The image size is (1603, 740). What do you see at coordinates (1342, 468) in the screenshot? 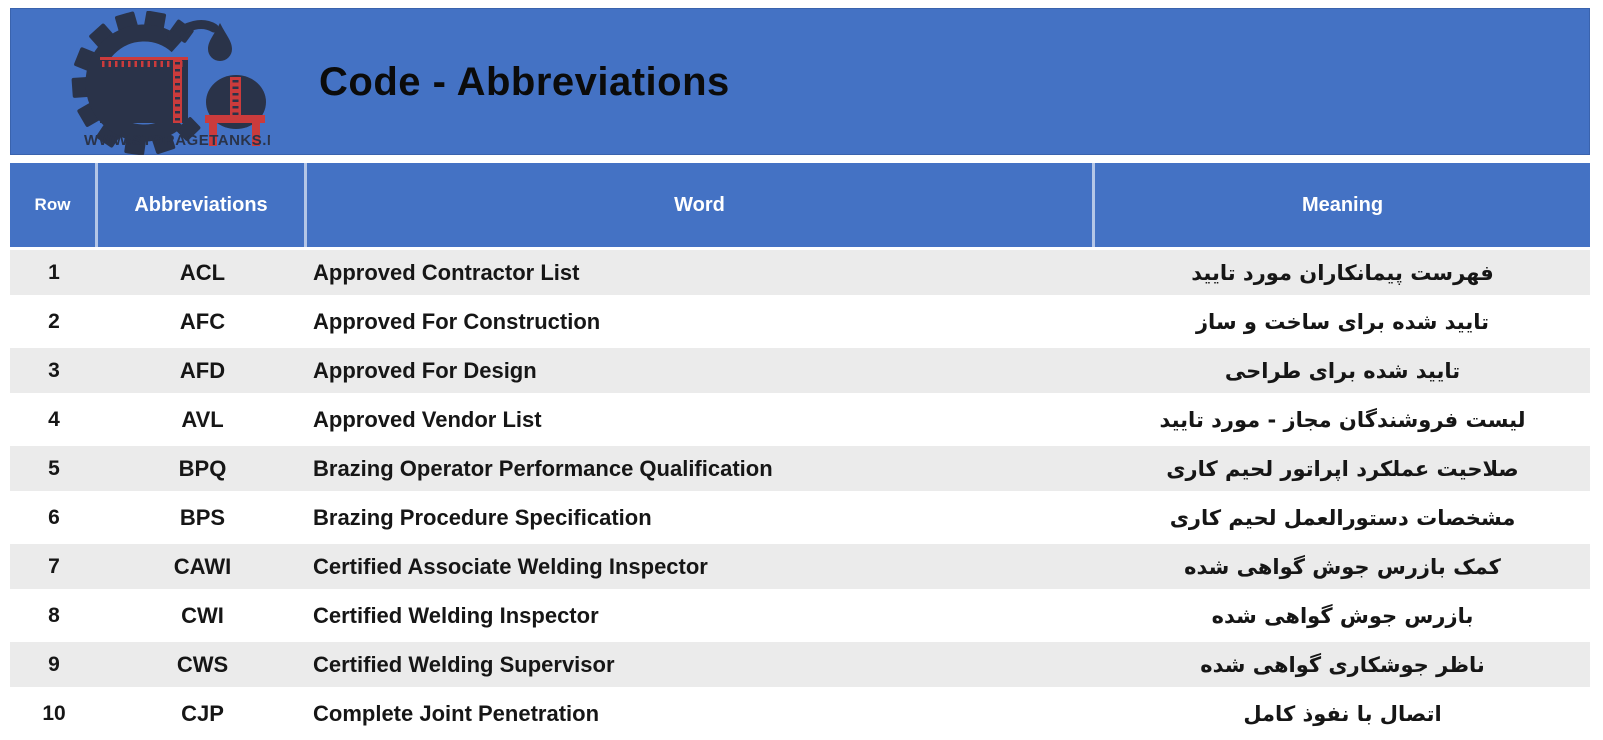
I see `meaning-cell: صلاحیت عملکرد اپراتور لحیم کاری` at bounding box center [1342, 468].